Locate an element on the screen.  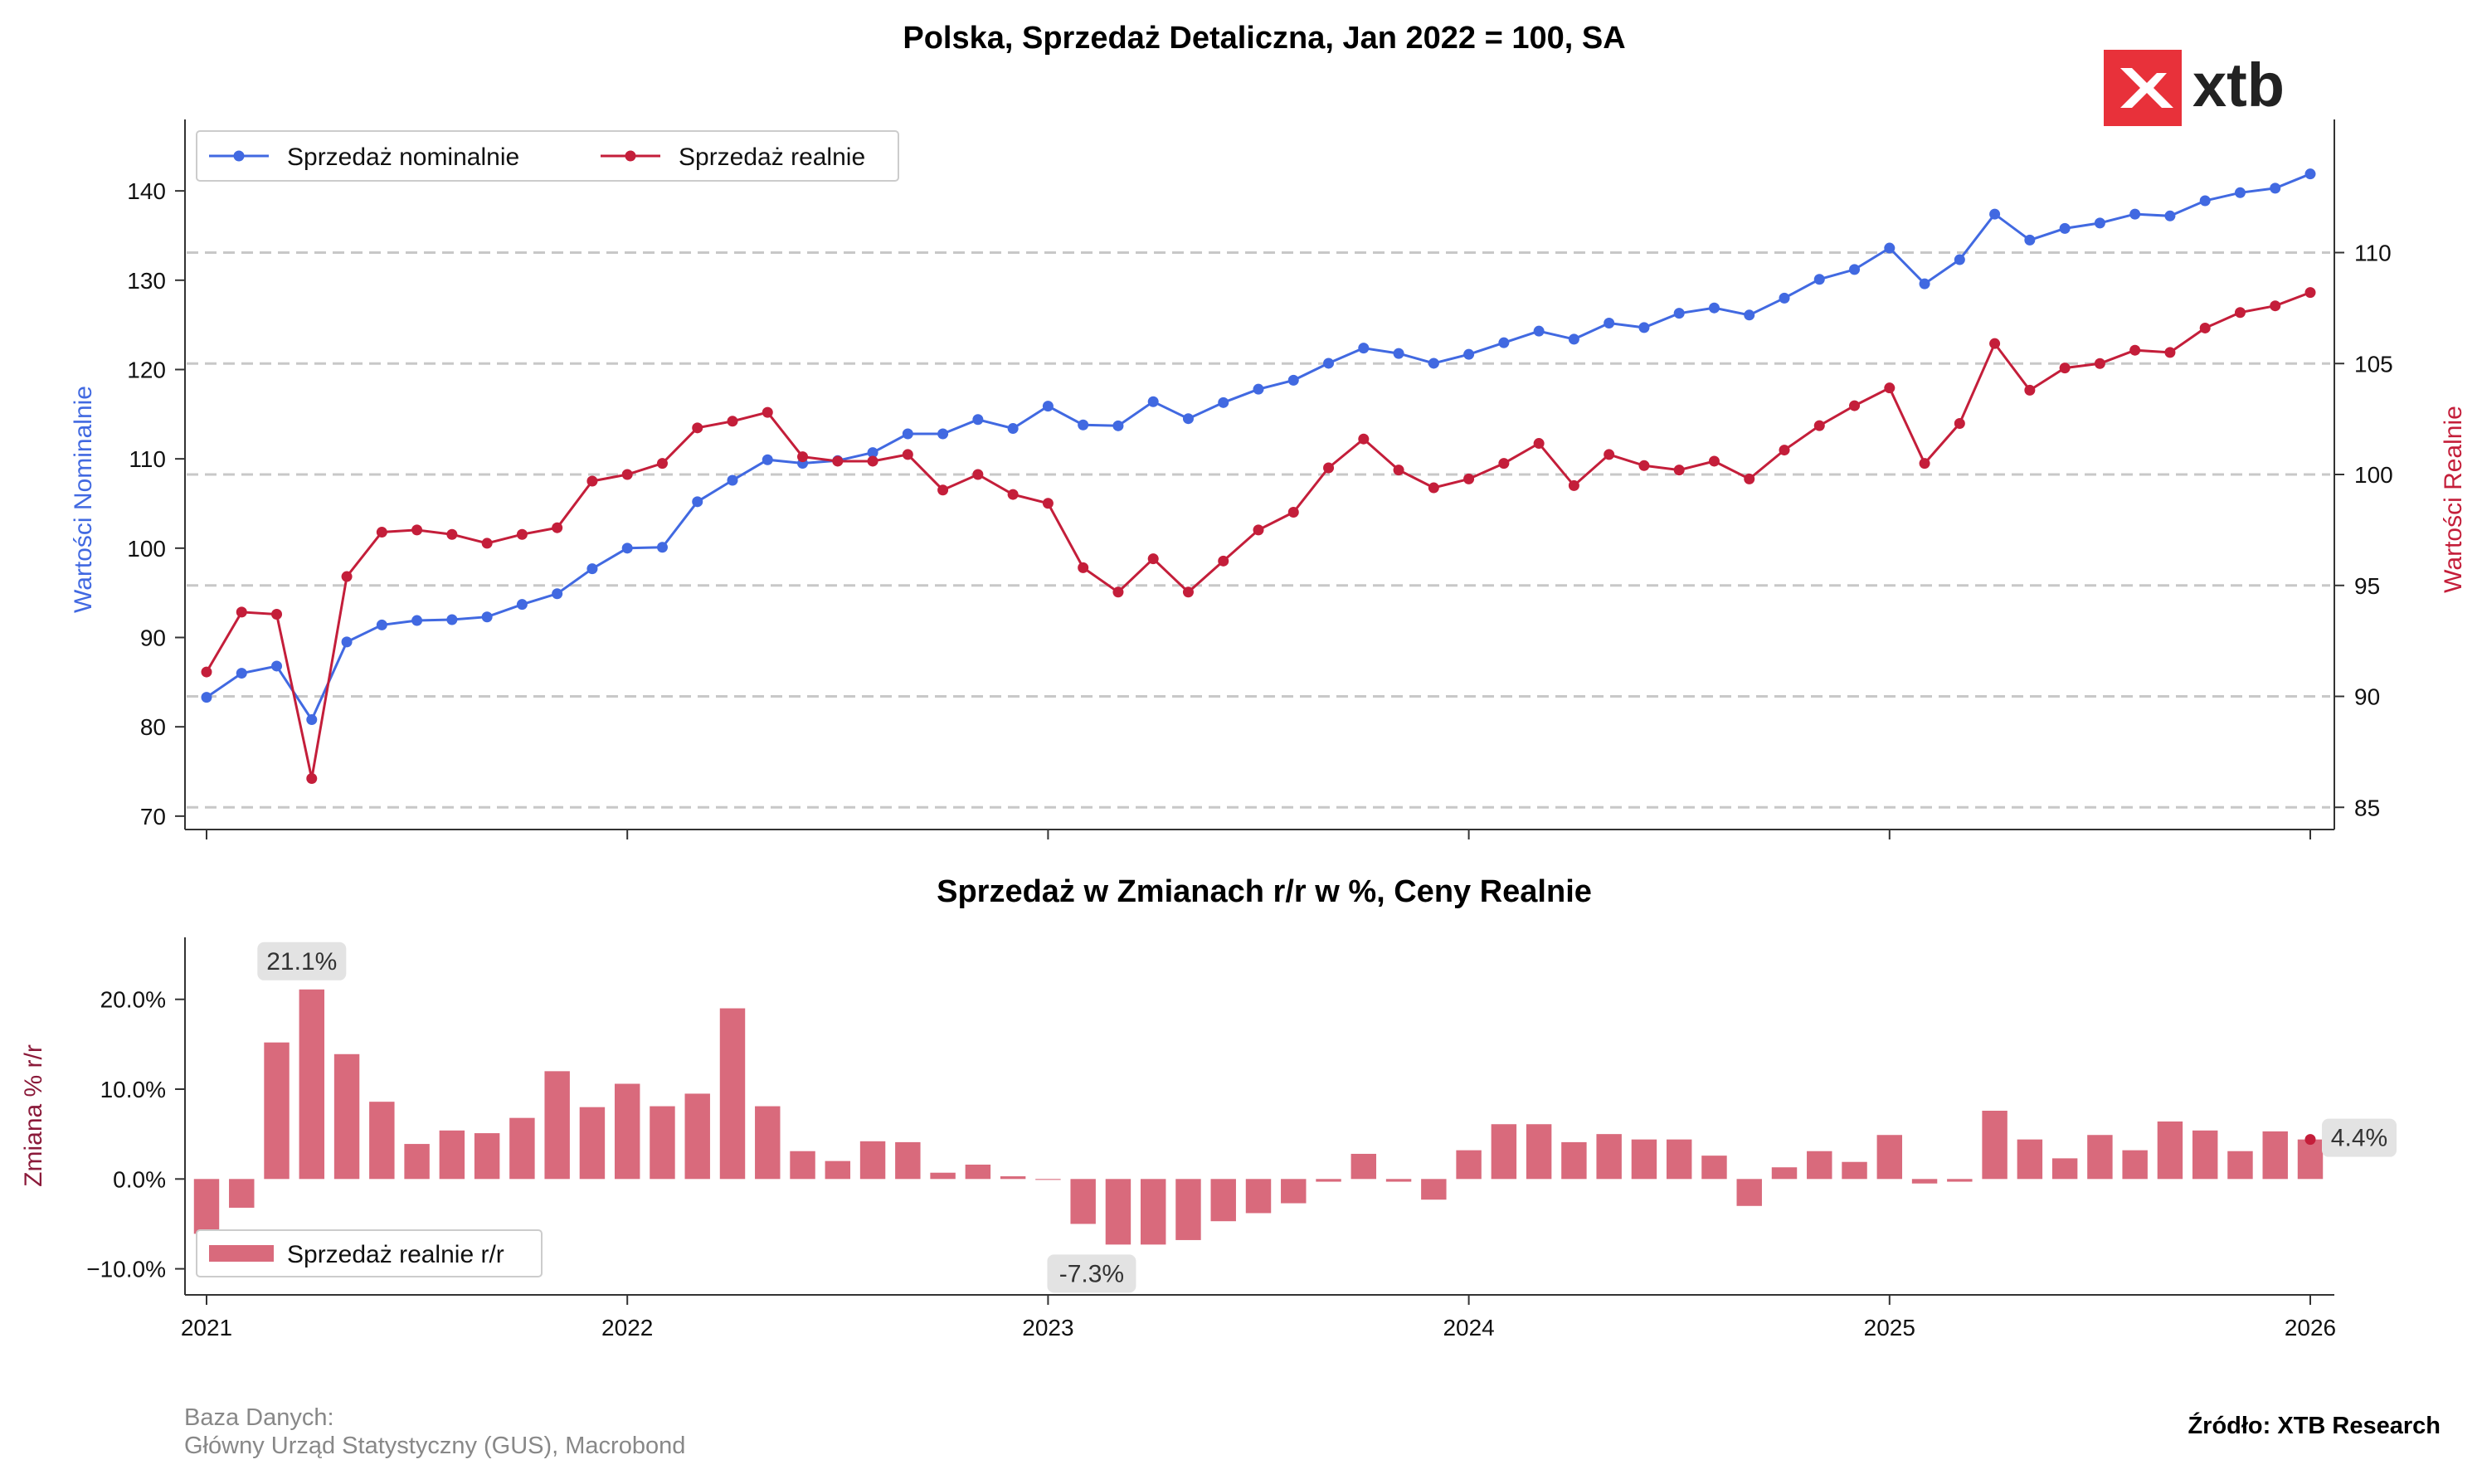
last-value-label-box is located at coordinates (2359, 1137).